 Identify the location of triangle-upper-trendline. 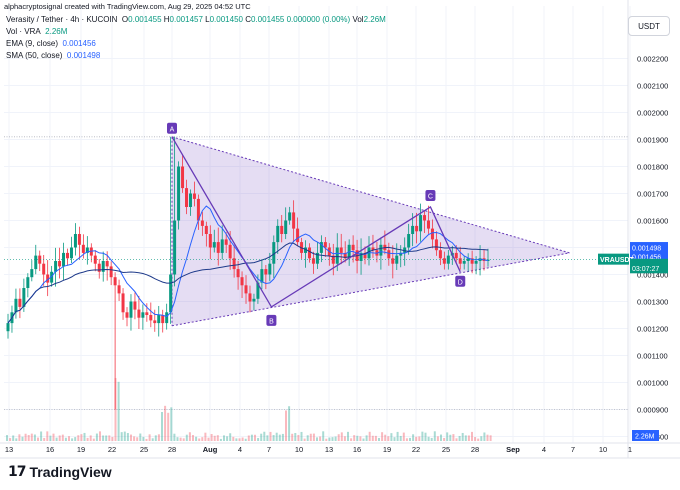
(370, 195).